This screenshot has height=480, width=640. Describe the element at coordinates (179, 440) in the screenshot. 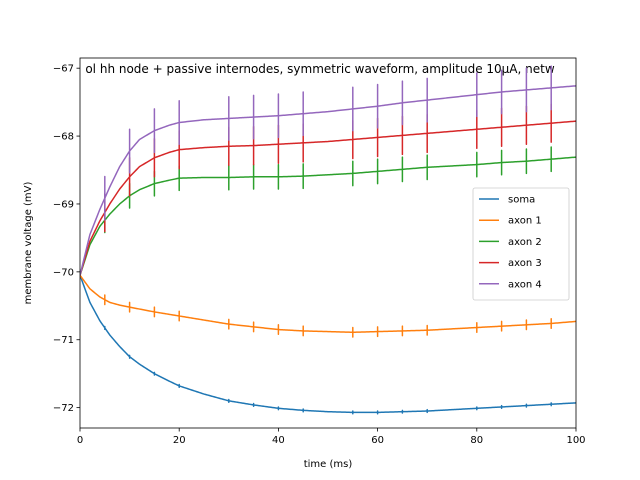

I see `x-tick-label: 20` at that location.